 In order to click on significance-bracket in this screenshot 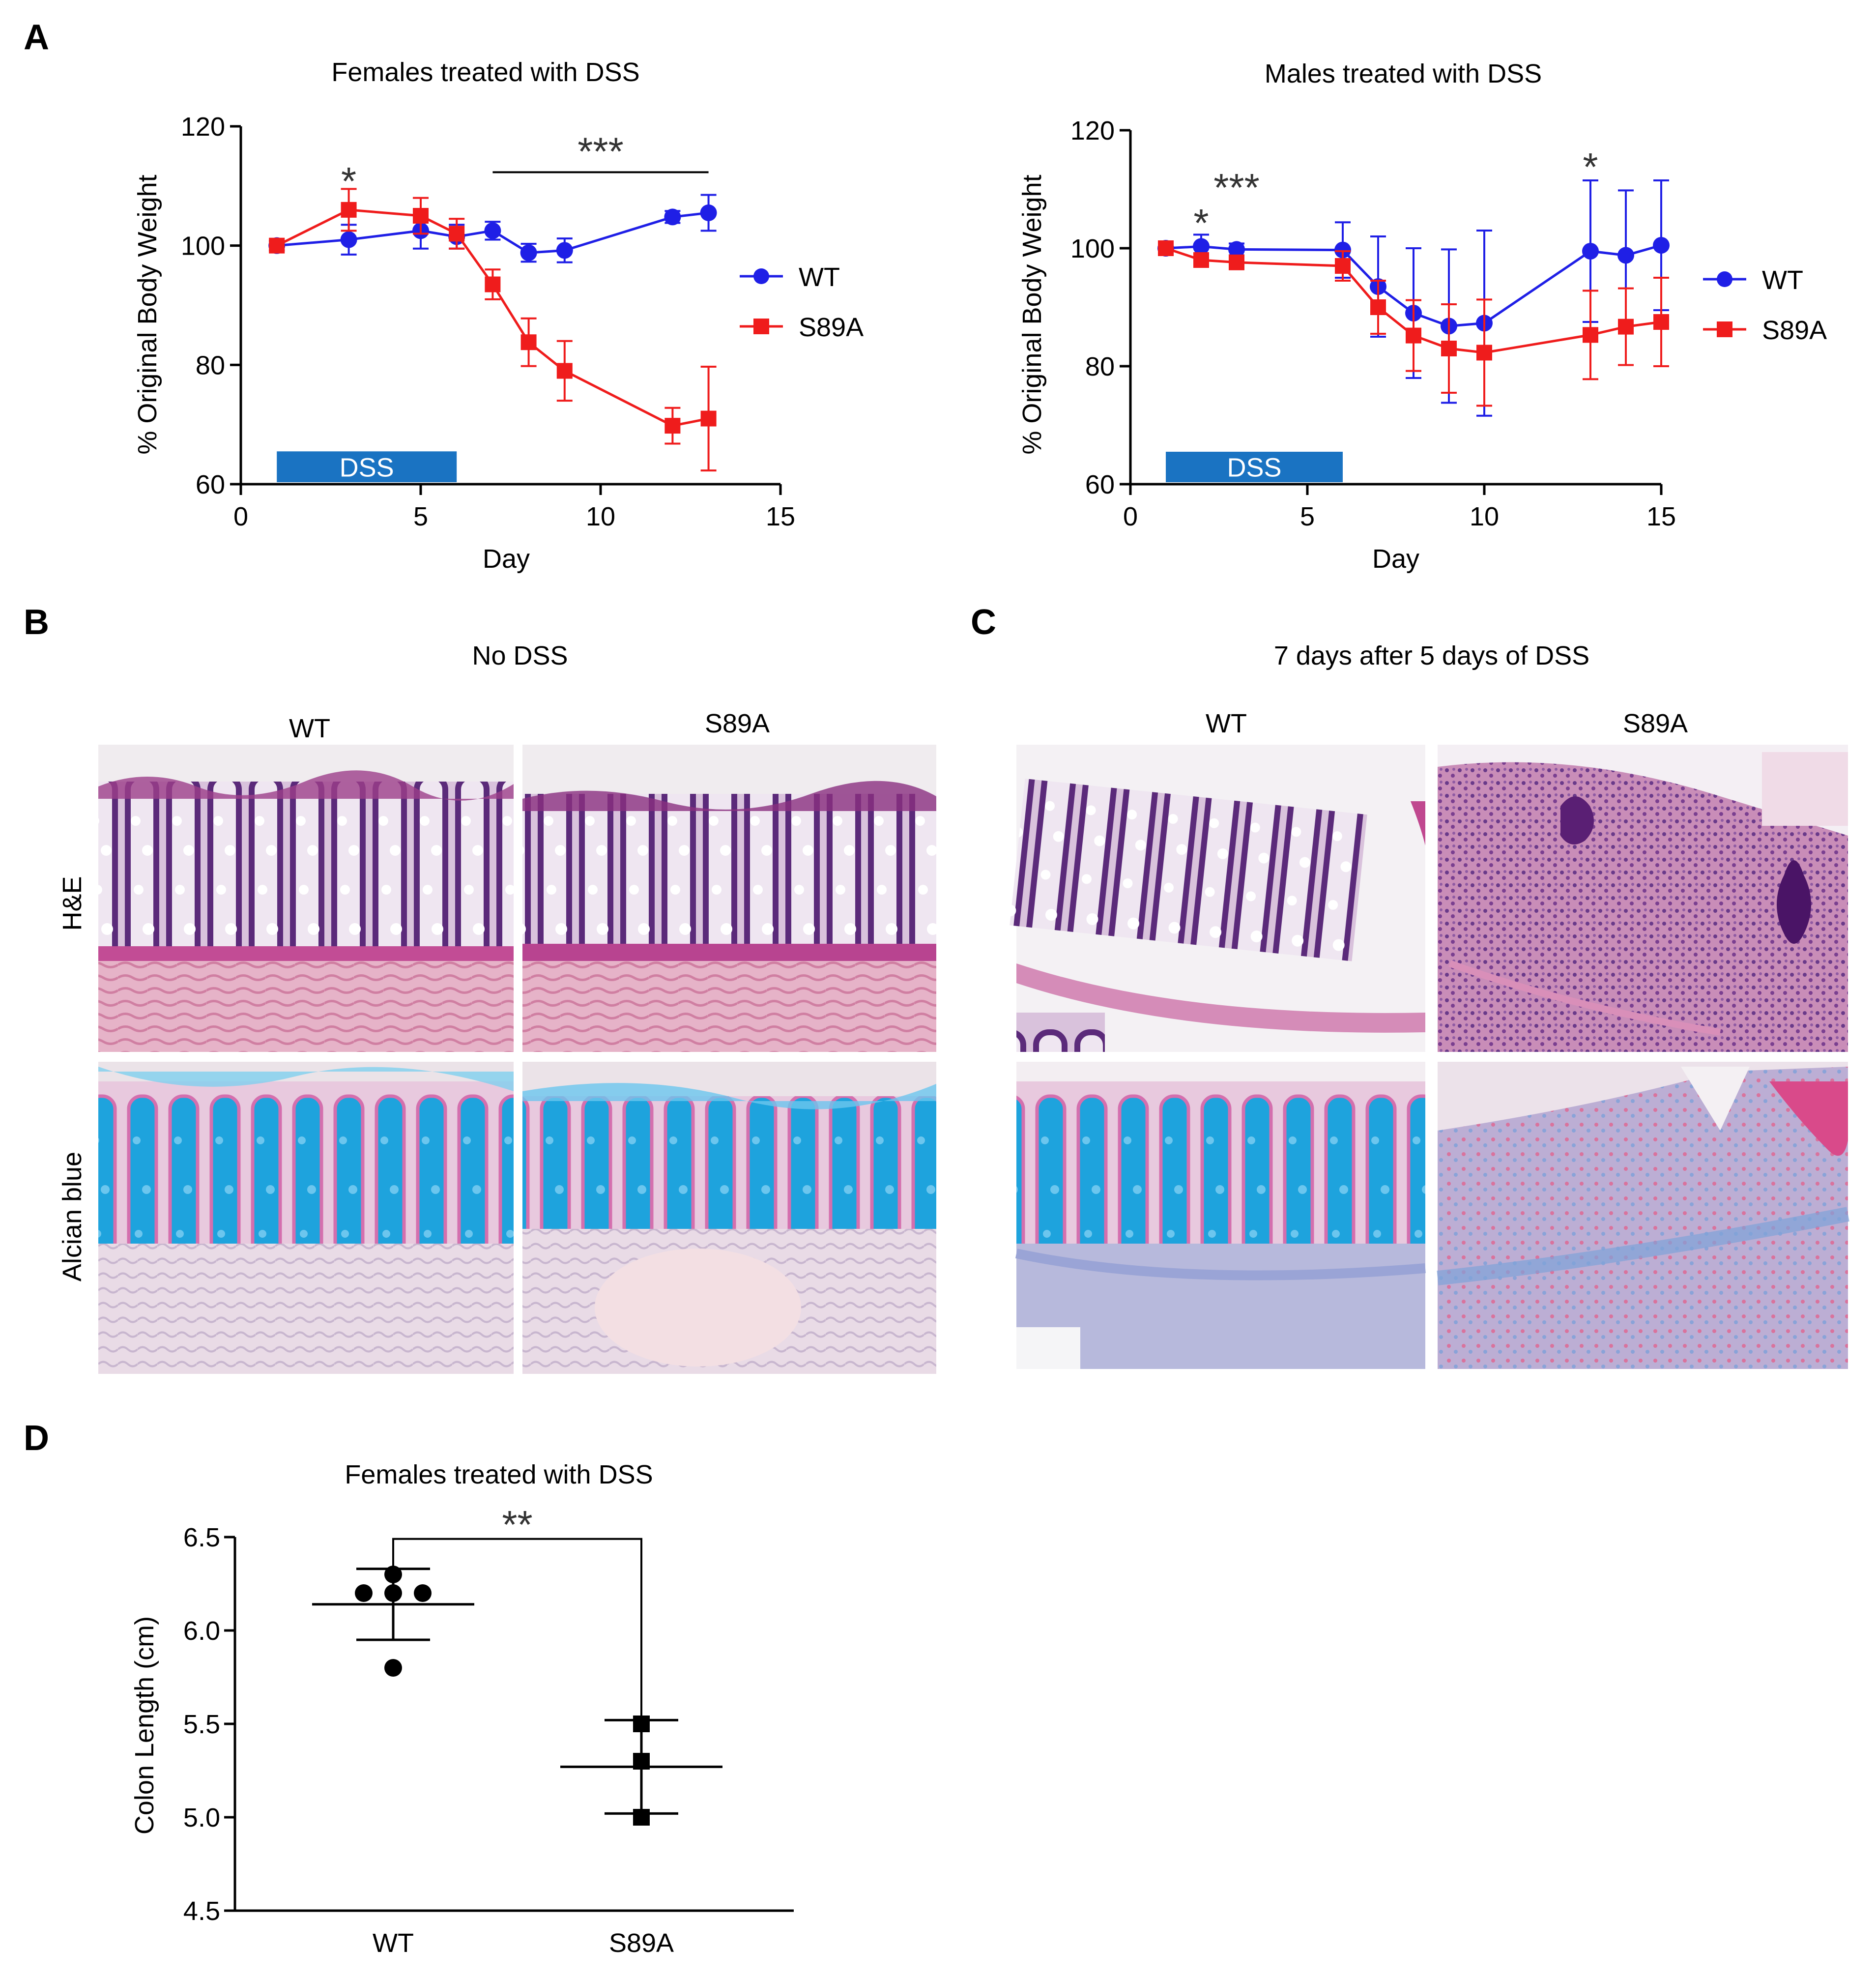, I will do `click(517, 1629)`.